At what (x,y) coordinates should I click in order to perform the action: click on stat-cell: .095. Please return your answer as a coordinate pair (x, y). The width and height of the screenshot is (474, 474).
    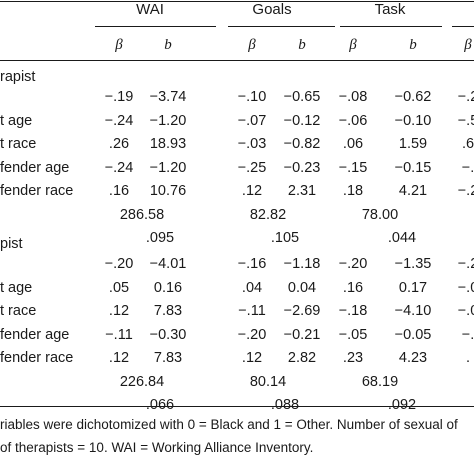
    Looking at the image, I should click on (160, 238).